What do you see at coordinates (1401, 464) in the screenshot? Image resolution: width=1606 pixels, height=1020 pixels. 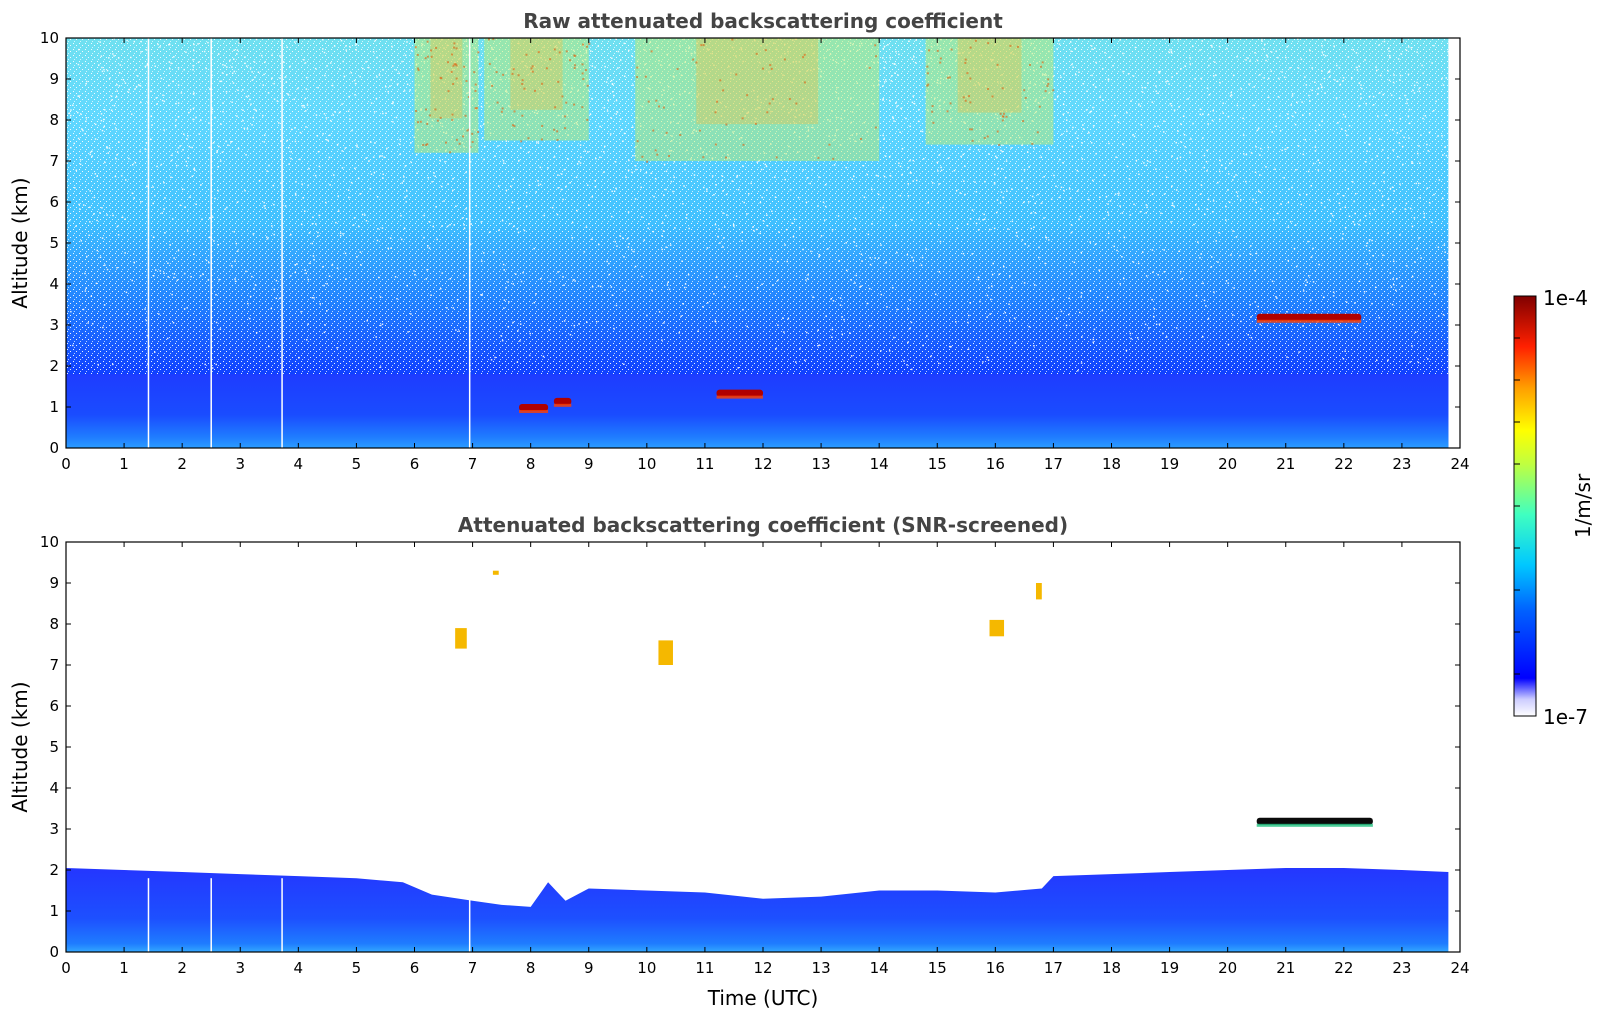 I see `top-x-tick-label: 23` at bounding box center [1401, 464].